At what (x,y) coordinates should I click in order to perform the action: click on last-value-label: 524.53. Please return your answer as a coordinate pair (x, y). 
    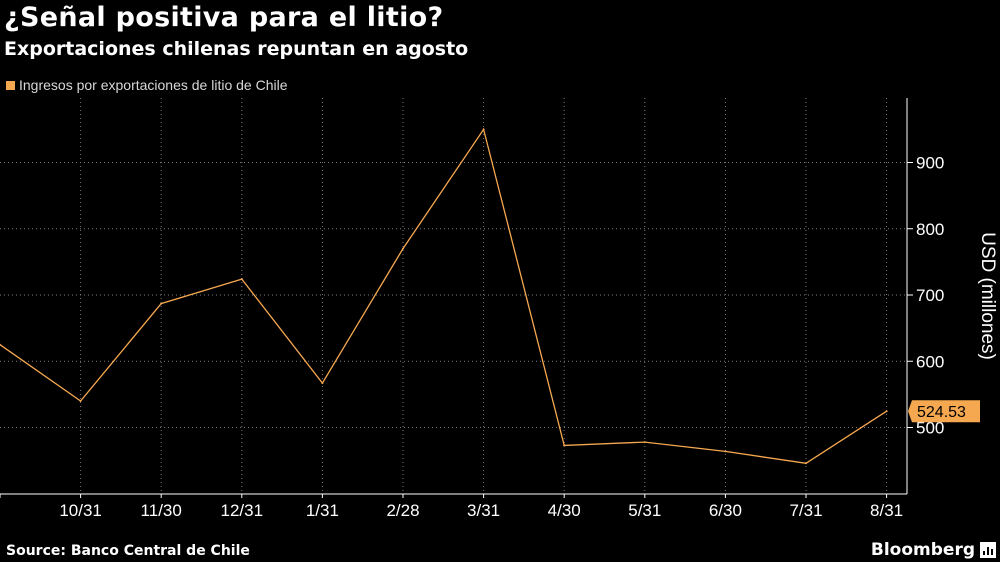
    Looking at the image, I should click on (941, 412).